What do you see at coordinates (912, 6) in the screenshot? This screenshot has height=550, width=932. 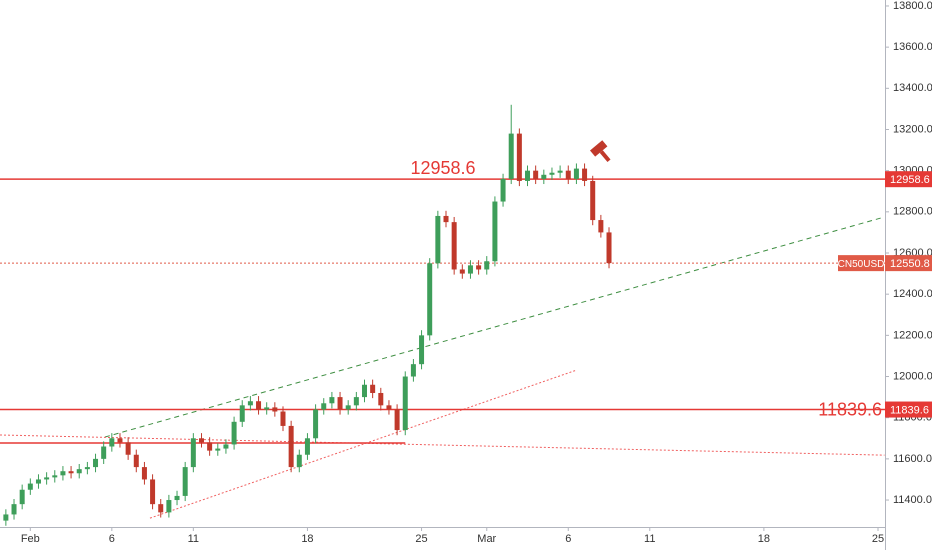 I see `y-tick-label: 13800.0` at bounding box center [912, 6].